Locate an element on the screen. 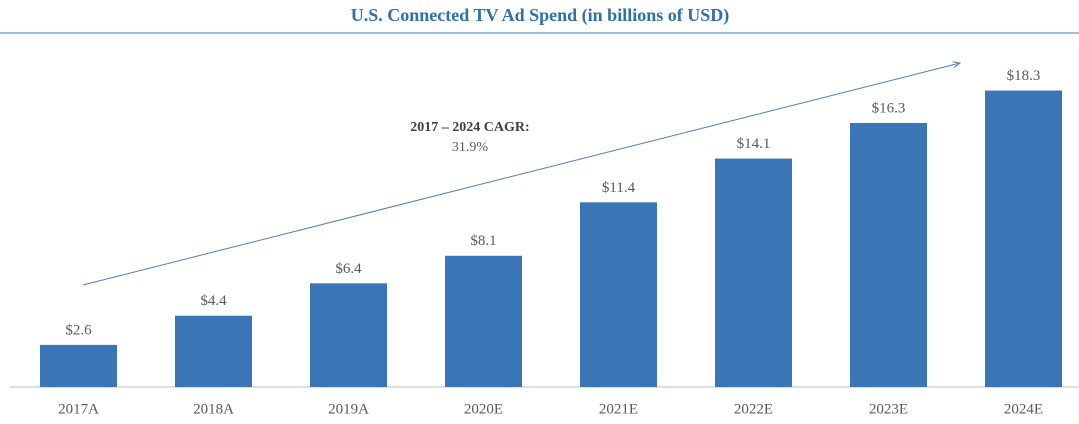 Image resolution: width=1079 pixels, height=424 pixels. x-tick-label: 2018A is located at coordinates (213, 409).